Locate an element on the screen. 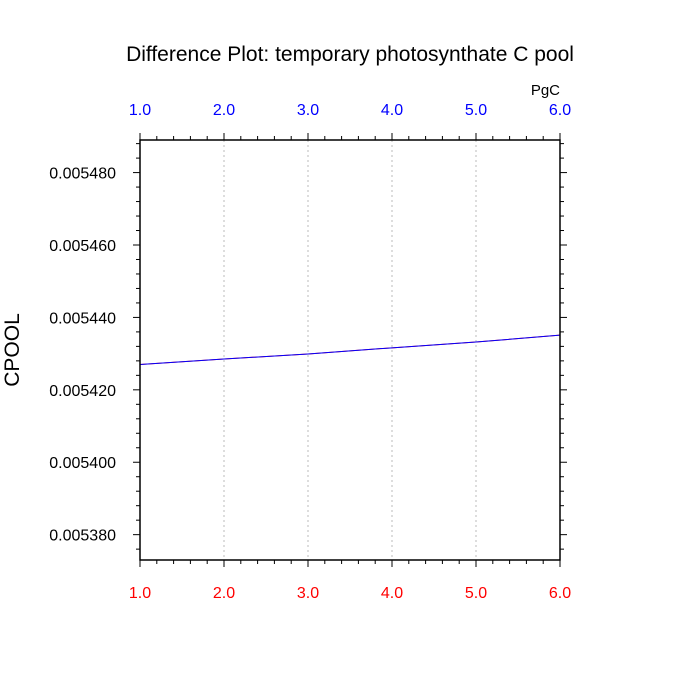 This screenshot has height=700, width=700. x-tick-label-top: 6.0 is located at coordinates (560, 110).